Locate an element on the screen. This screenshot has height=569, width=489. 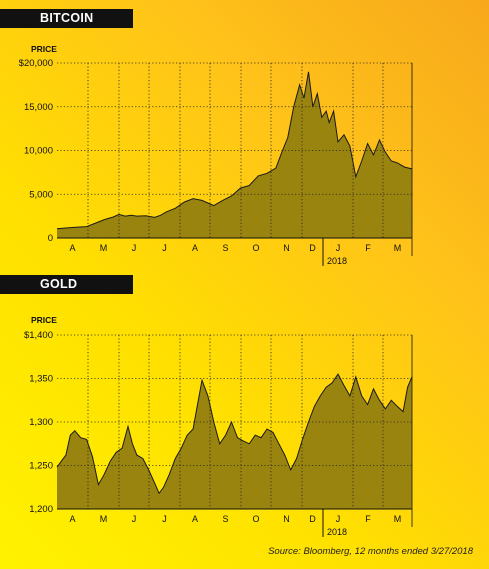
gold-ytick-label: 1,300 is located at coordinates (41, 422).